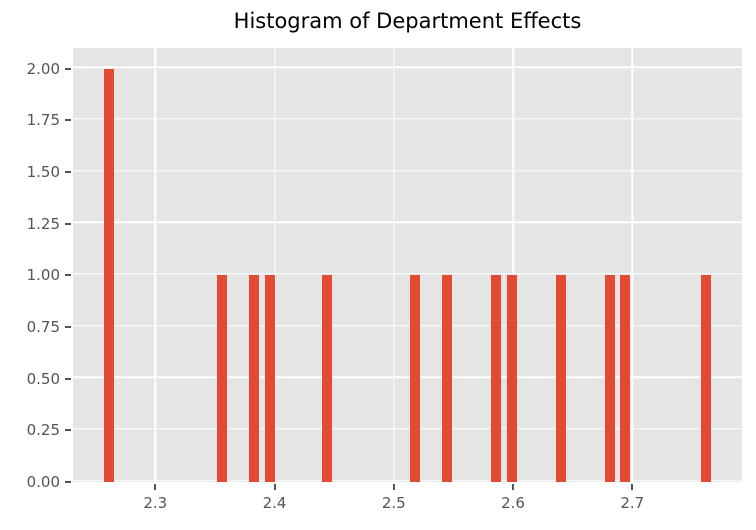 The image size is (756, 530). What do you see at coordinates (43, 68) in the screenshot?
I see `y-tick-label: 2.00` at bounding box center [43, 68].